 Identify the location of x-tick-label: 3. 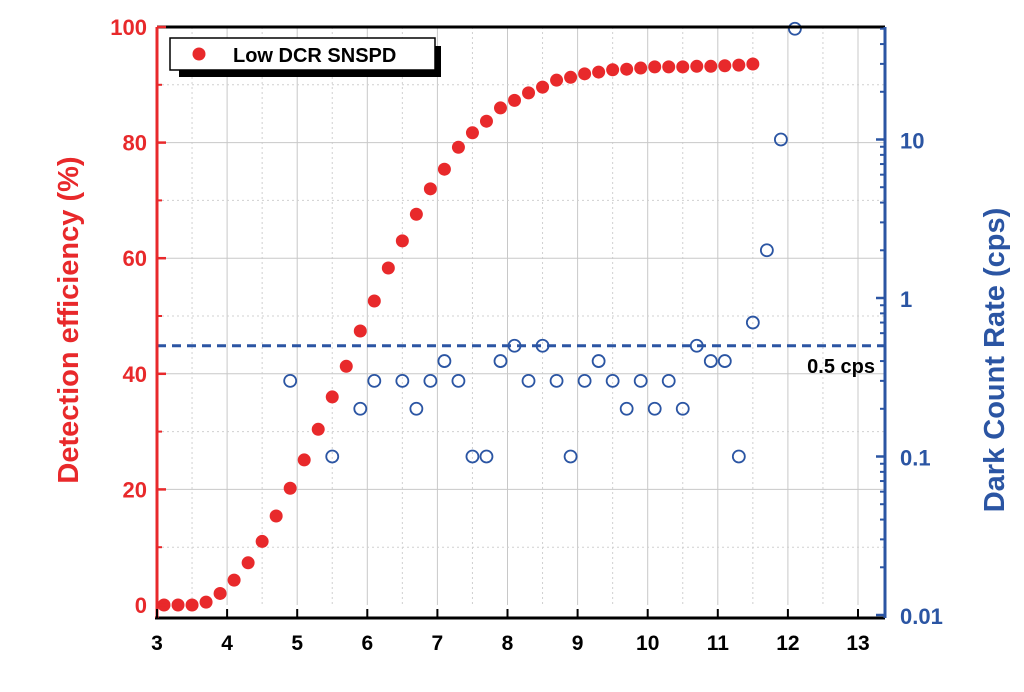
(157, 643).